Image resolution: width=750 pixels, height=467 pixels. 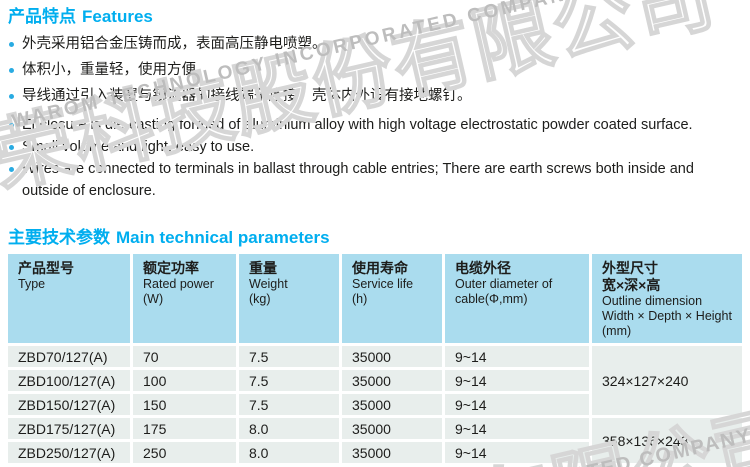 What do you see at coordinates (370, 147) in the screenshot?
I see `feature-item: Small volume and light, easy to use.` at bounding box center [370, 147].